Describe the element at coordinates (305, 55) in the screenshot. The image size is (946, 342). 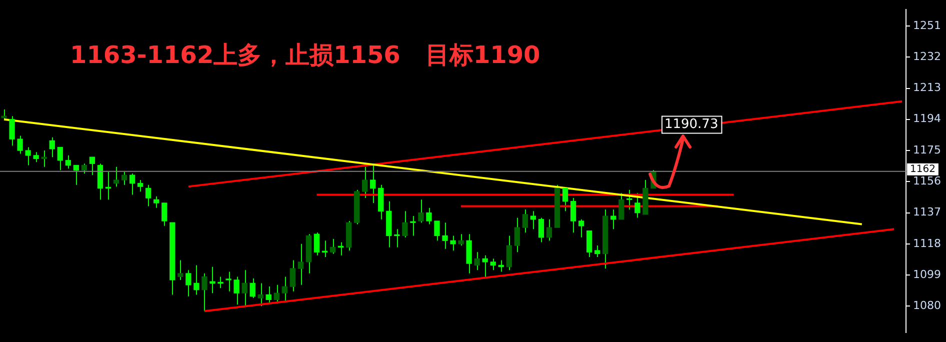
I see `text: 1163-1162上多，止损1156 目标1190` at that location.